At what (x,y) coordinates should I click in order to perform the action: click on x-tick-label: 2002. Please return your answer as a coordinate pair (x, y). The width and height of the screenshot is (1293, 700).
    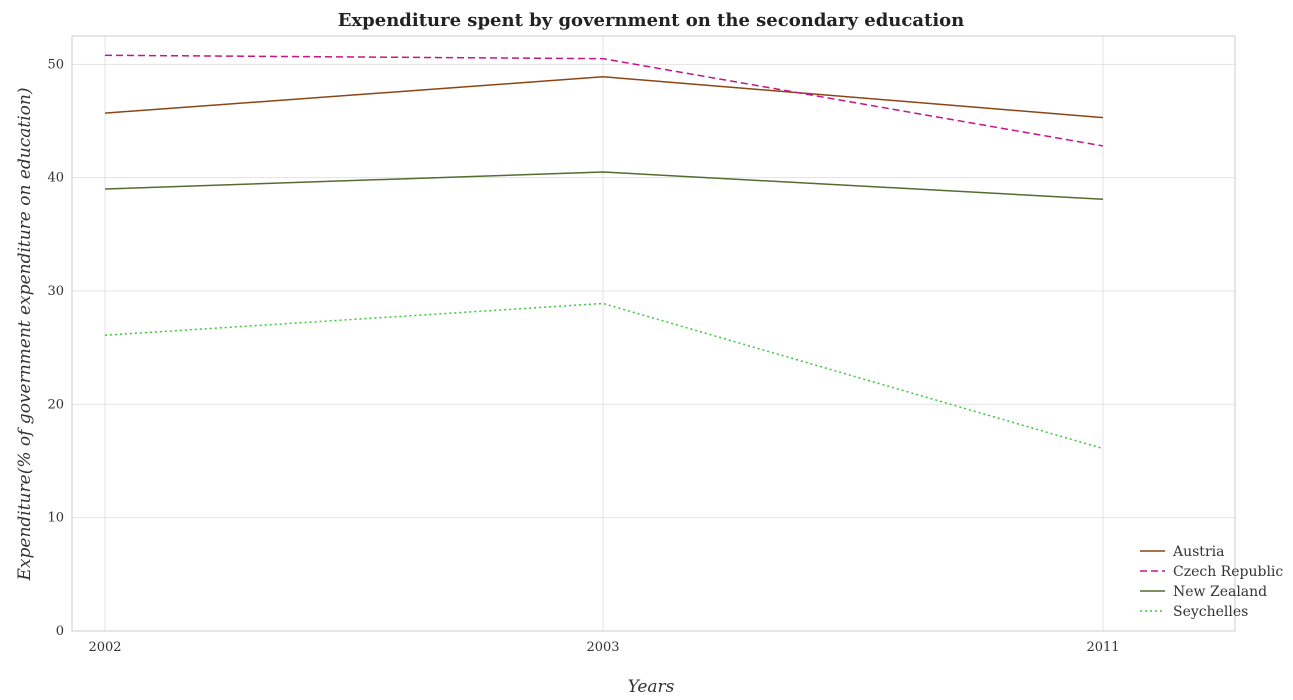
    Looking at the image, I should click on (104, 647).